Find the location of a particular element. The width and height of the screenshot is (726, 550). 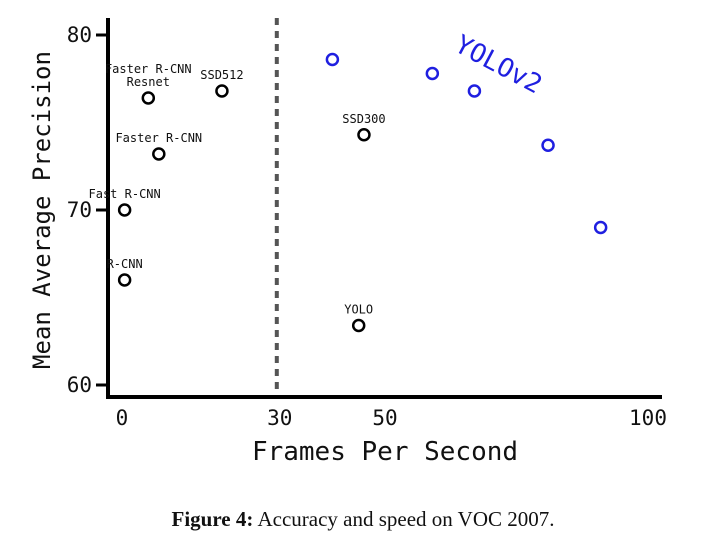

data-label: SSD512 is located at coordinates (221, 75).